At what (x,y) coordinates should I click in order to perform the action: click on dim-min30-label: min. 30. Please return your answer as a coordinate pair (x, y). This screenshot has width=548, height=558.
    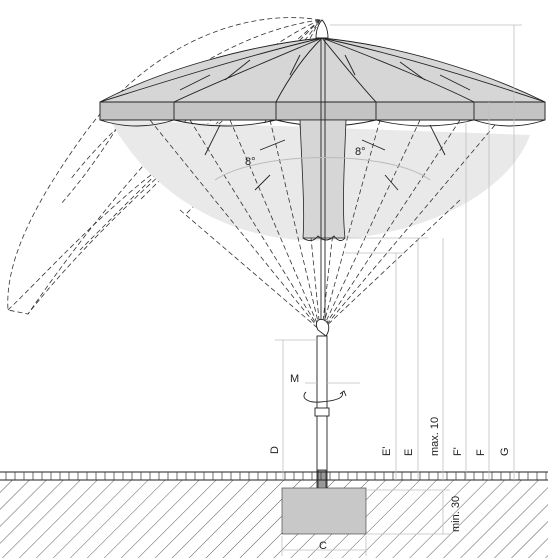
    Looking at the image, I should click on (456, 514).